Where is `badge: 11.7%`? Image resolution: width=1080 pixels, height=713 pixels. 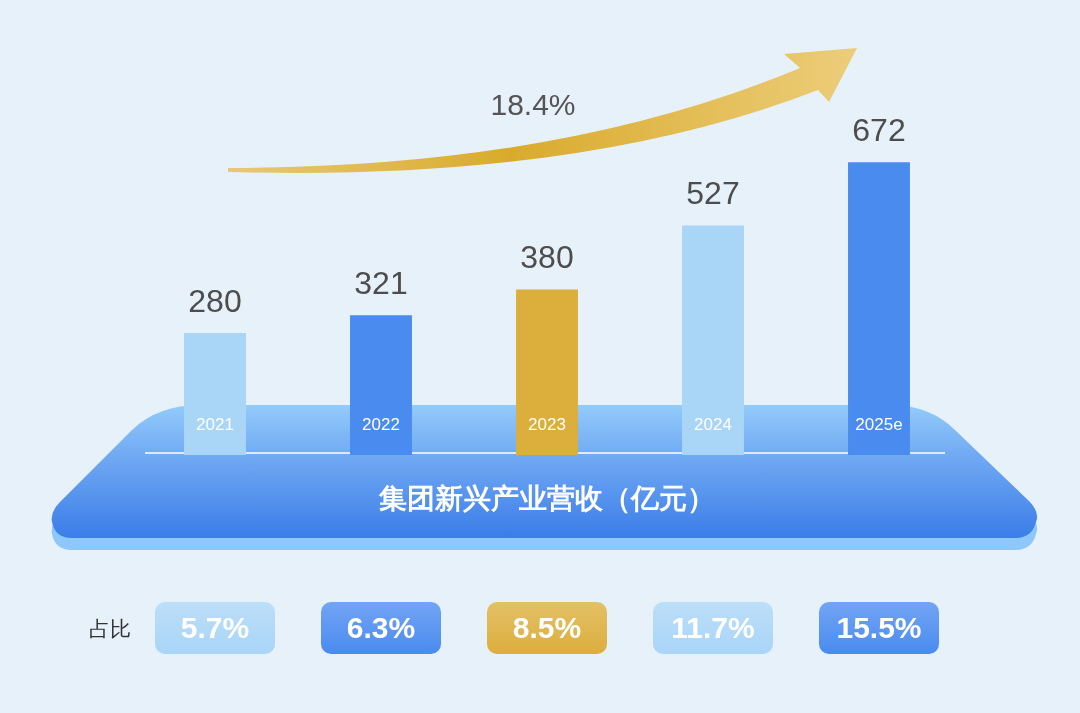
badge: 11.7% is located at coordinates (713, 628).